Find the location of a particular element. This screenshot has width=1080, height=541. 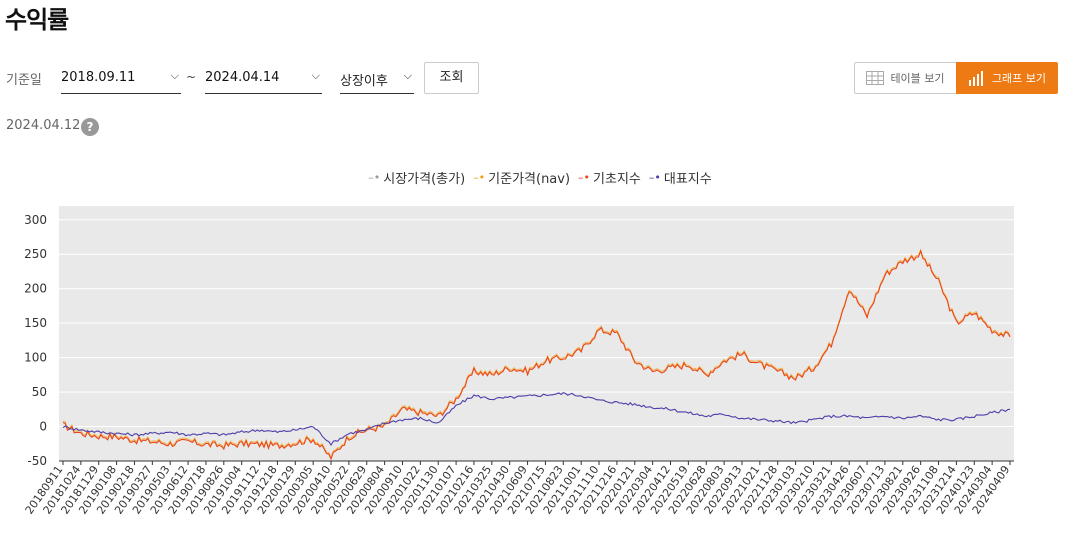

table-view-button: 테이블 보기 is located at coordinates (905, 78).